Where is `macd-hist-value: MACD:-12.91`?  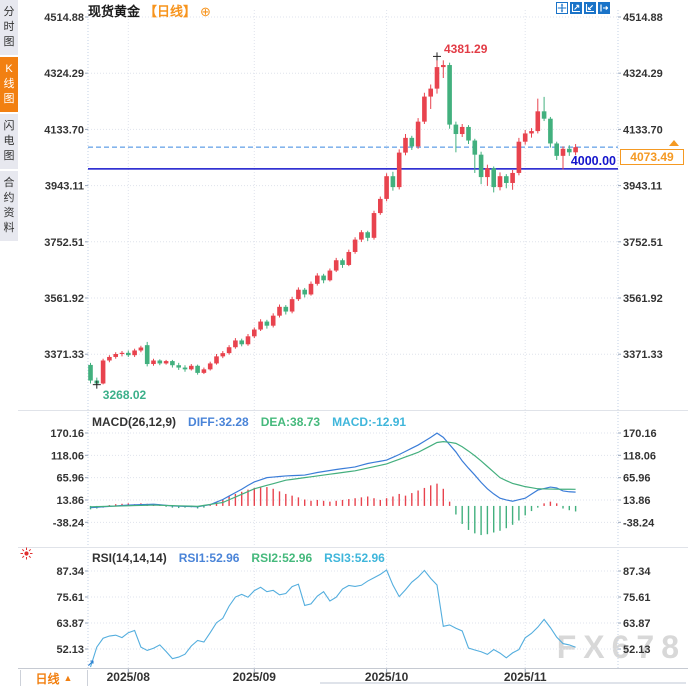
macd-hist-value: MACD:-12.91 is located at coordinates (369, 422).